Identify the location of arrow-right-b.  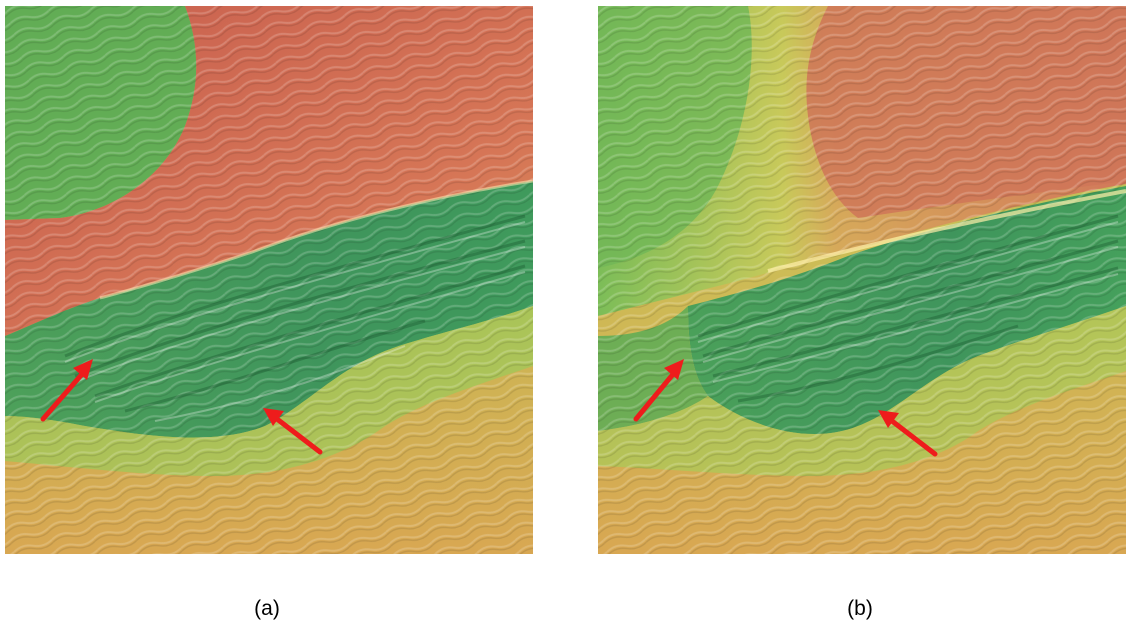
(908, 433).